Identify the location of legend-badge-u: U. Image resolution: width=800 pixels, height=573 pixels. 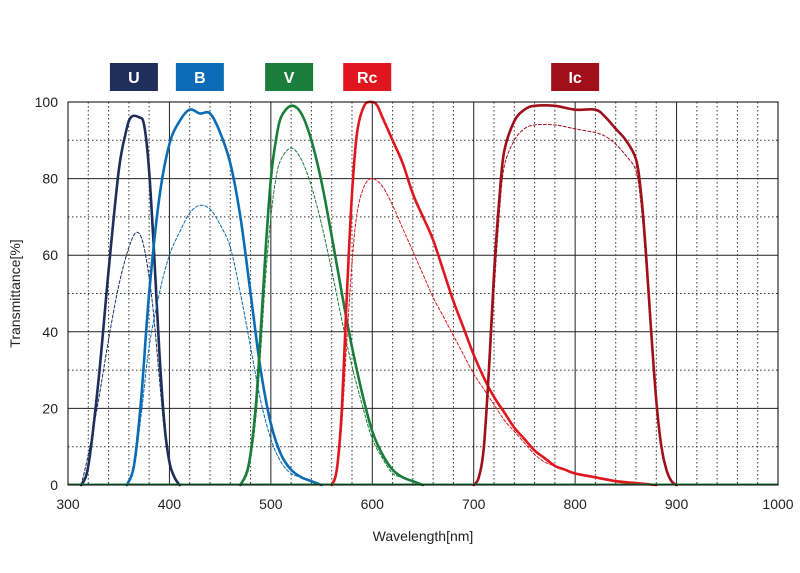
(133, 77).